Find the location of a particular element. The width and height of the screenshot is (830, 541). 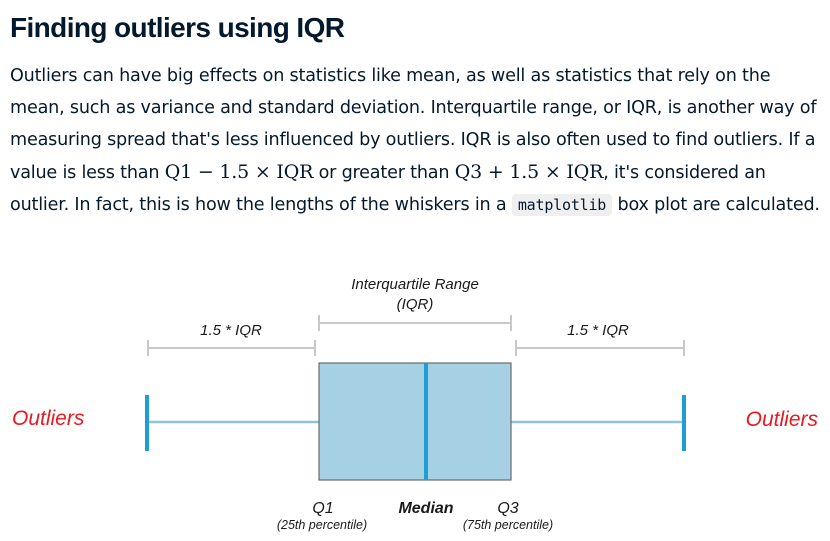

iqr-box is located at coordinates (415, 421).